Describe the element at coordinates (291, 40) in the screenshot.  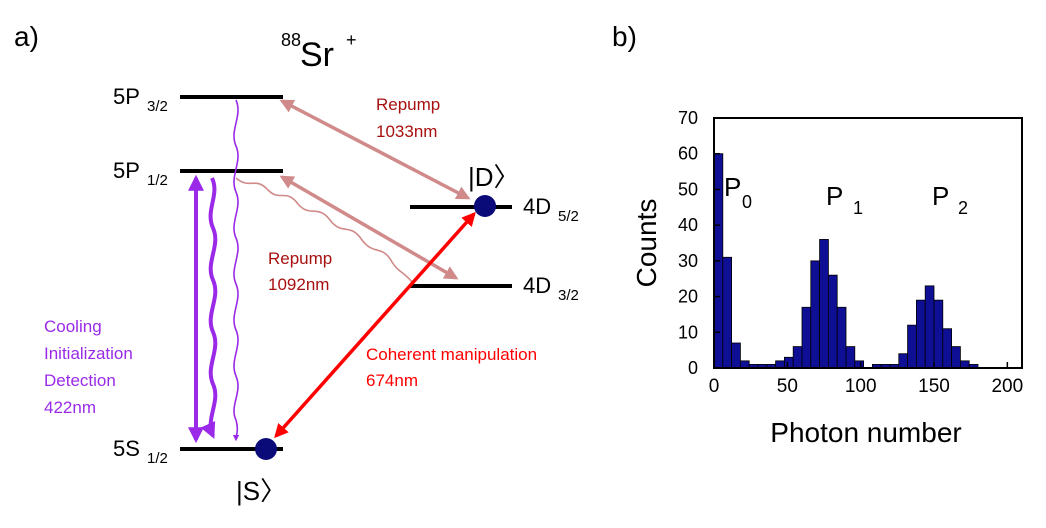
I see `ion-mass: 88` at that location.